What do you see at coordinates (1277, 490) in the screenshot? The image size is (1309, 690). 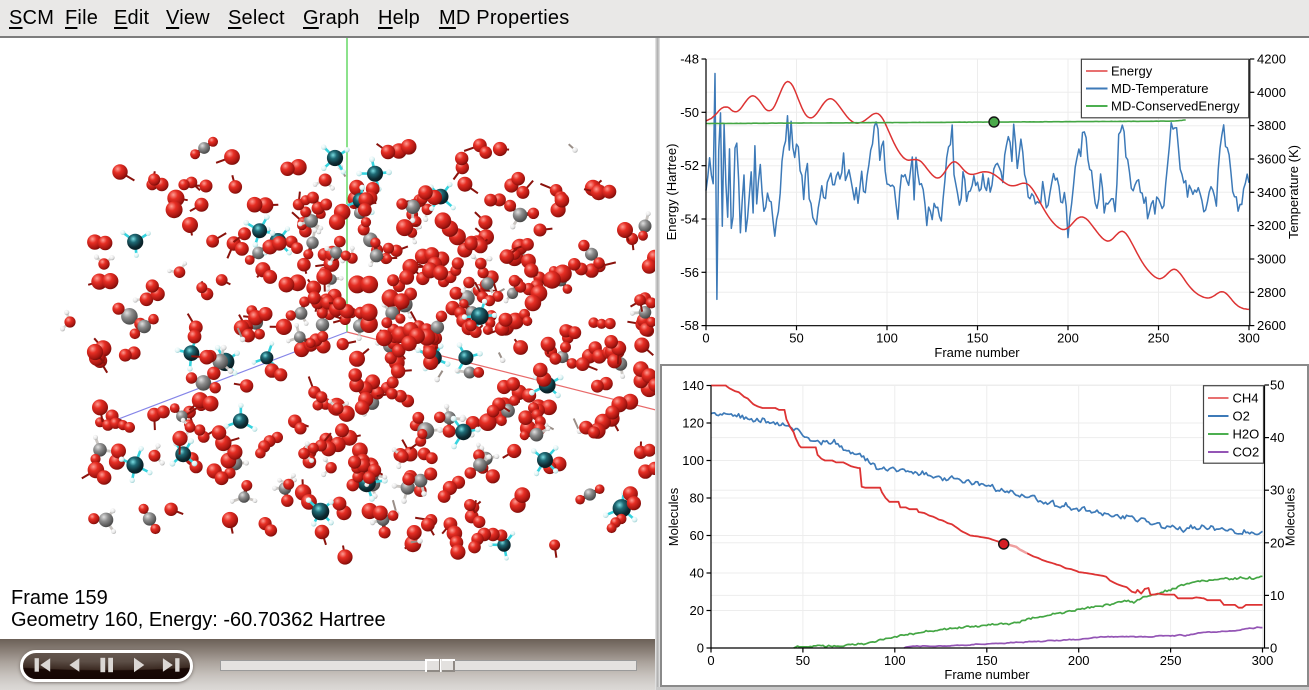 I see `svg-text: 30` at bounding box center [1277, 490].